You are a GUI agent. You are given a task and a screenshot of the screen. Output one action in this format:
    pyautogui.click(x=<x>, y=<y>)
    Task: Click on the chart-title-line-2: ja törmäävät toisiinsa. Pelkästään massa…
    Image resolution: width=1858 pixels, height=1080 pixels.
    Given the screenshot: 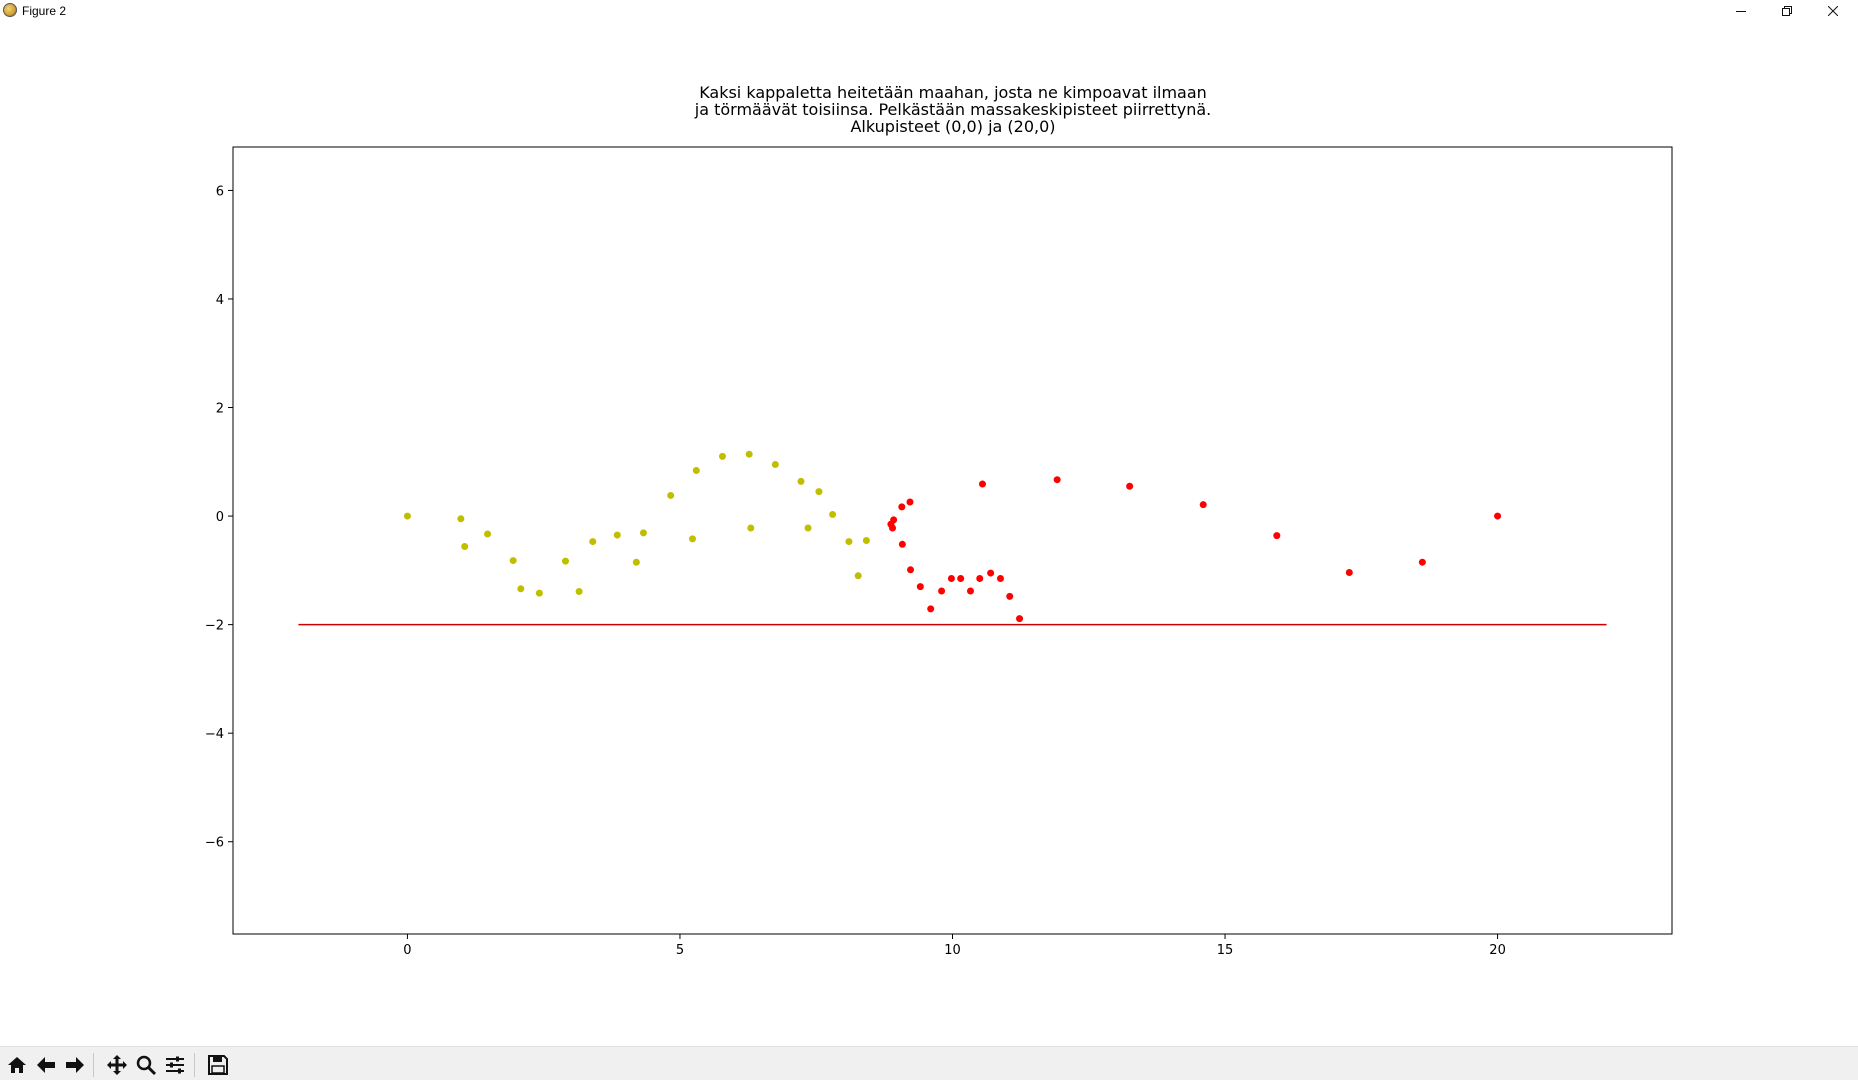 What is the action you would take?
    pyautogui.click(x=952, y=109)
    